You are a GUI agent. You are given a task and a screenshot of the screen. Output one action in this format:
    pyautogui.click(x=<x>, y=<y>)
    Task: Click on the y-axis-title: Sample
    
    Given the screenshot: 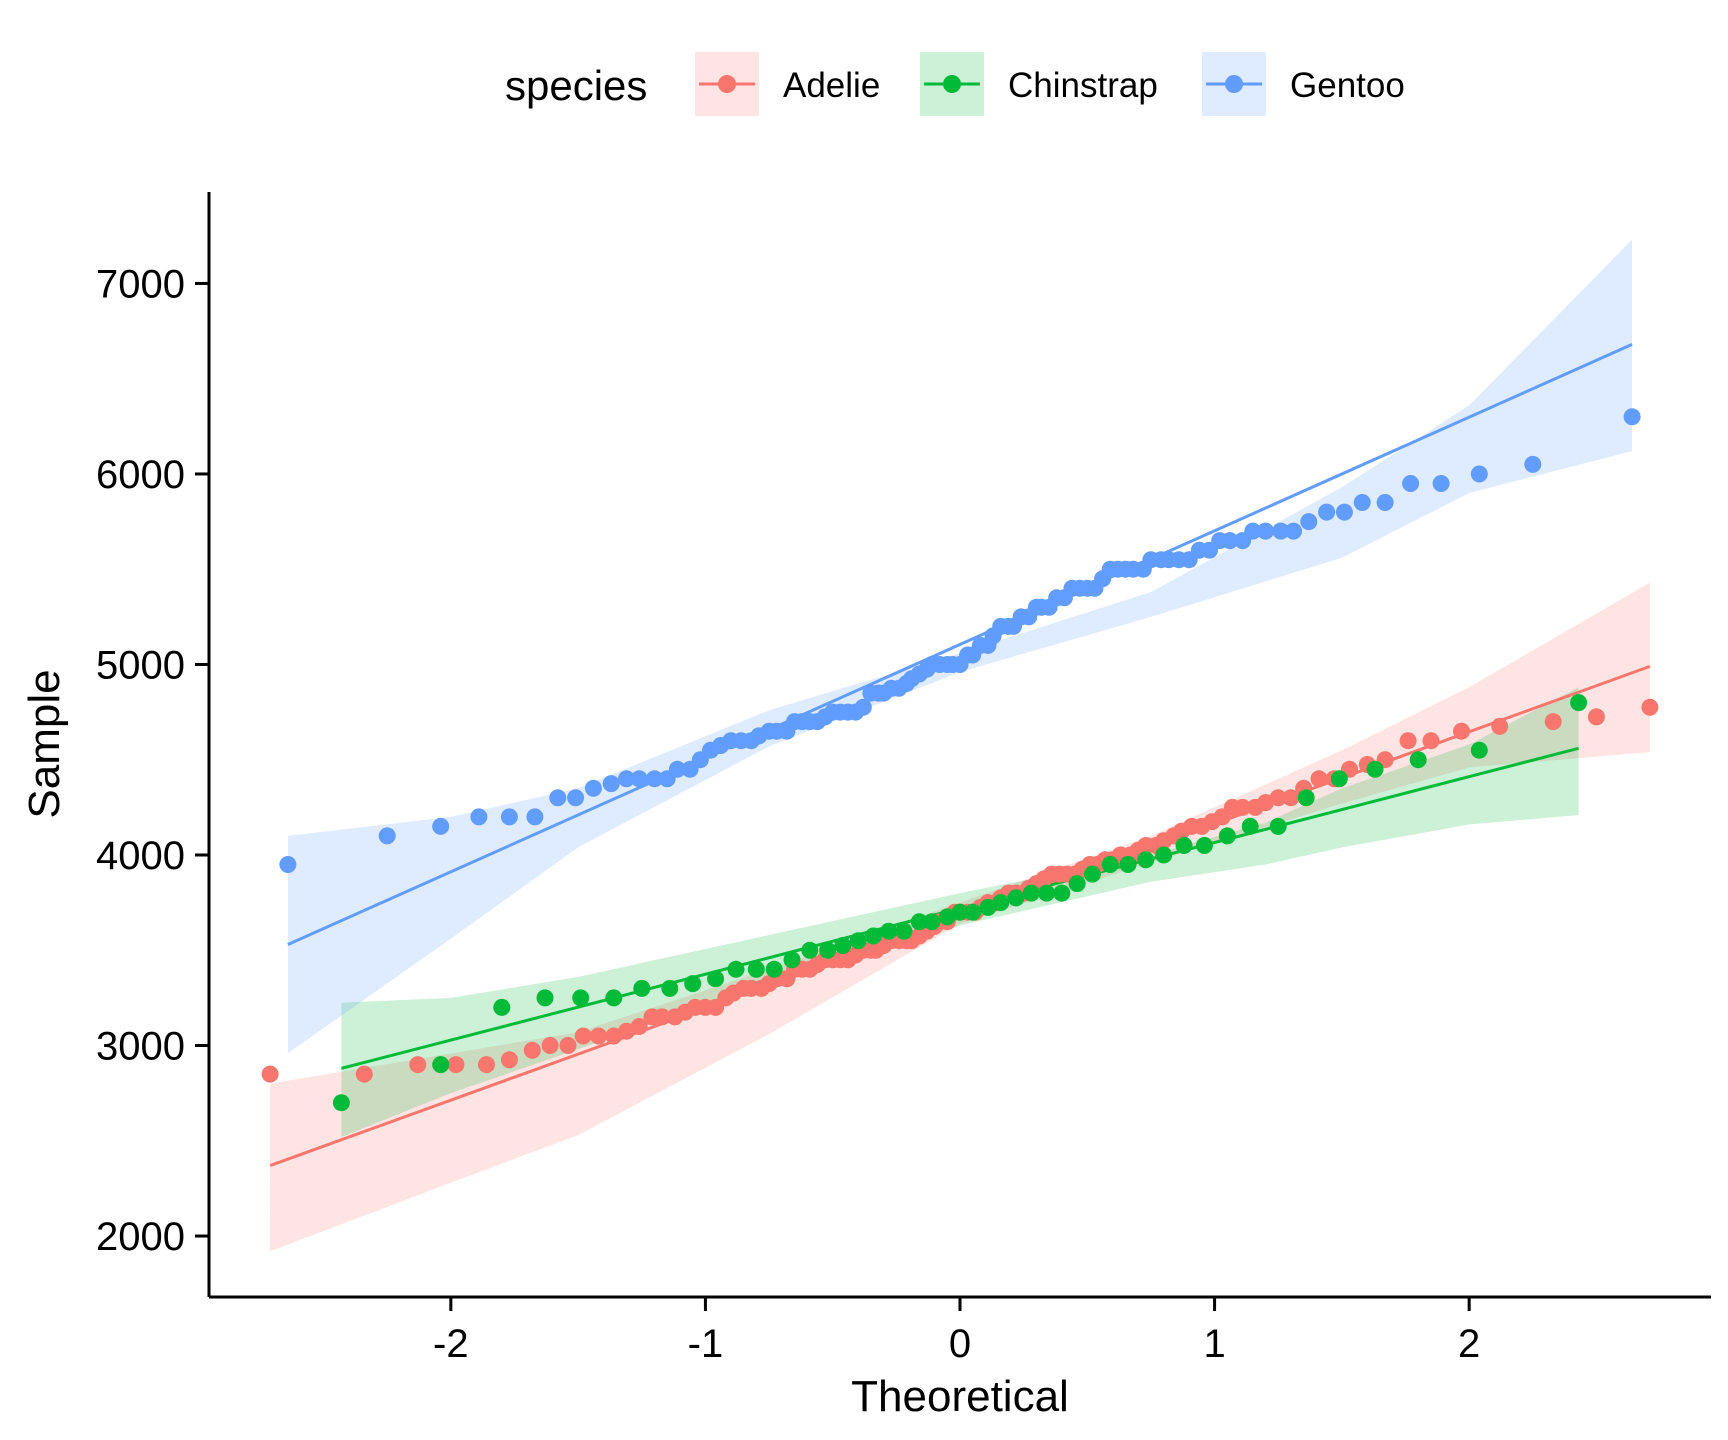 What is the action you would take?
    pyautogui.click(x=44, y=743)
    